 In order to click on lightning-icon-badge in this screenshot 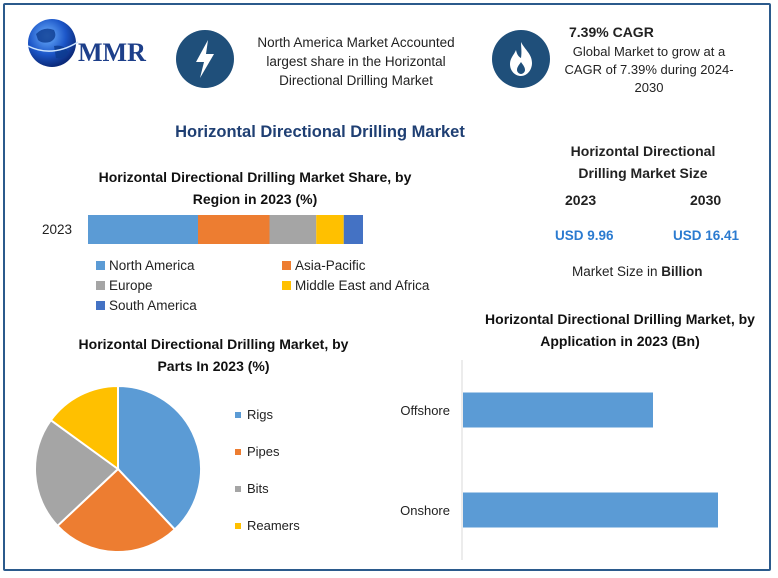, I will do `click(205, 59)`.